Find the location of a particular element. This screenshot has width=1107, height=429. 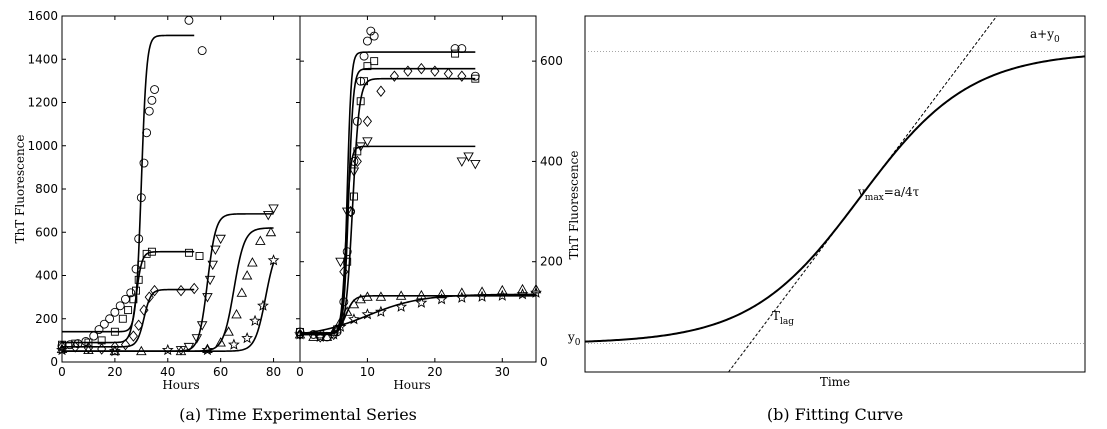

panel-a-right-fit-curves is located at coordinates (417, 193).